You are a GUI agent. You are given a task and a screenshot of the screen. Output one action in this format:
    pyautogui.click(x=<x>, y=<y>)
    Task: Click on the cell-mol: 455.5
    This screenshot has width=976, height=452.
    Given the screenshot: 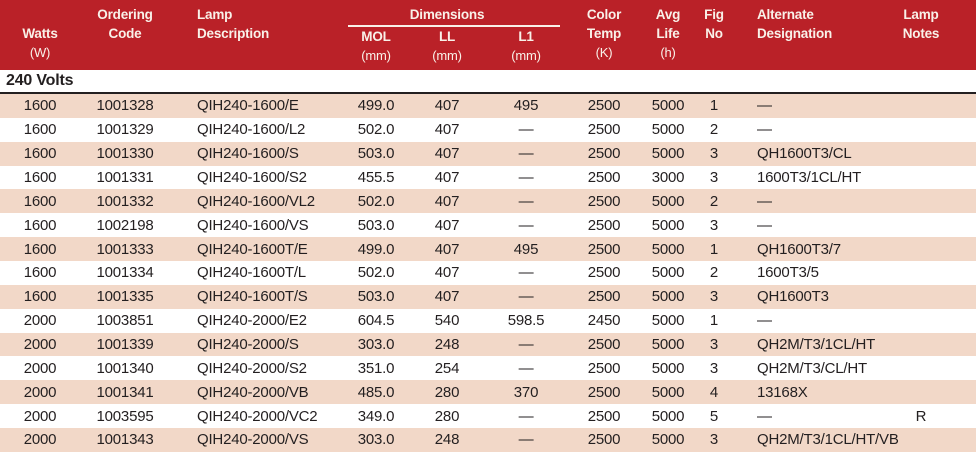 What is the action you would take?
    pyautogui.click(x=376, y=177)
    